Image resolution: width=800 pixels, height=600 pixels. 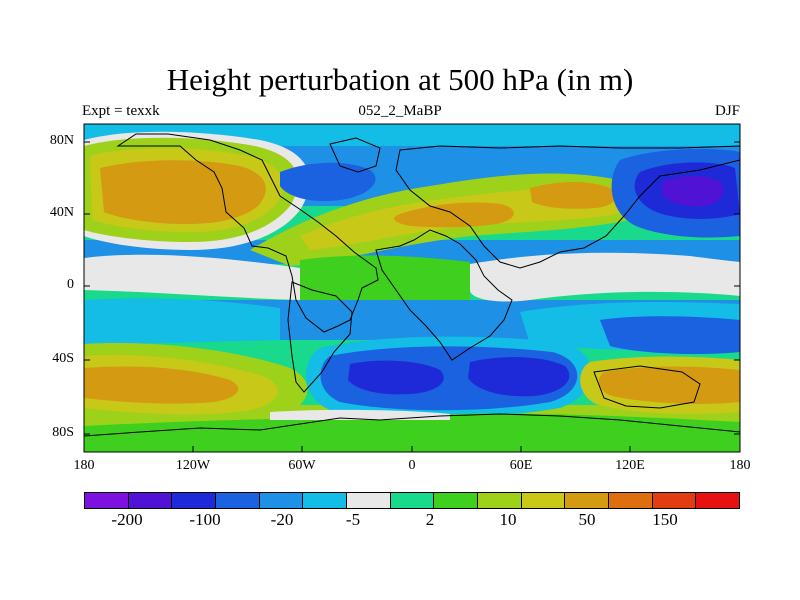 What do you see at coordinates (63, 358) in the screenshot?
I see `lat-label-40s: 40S` at bounding box center [63, 358].